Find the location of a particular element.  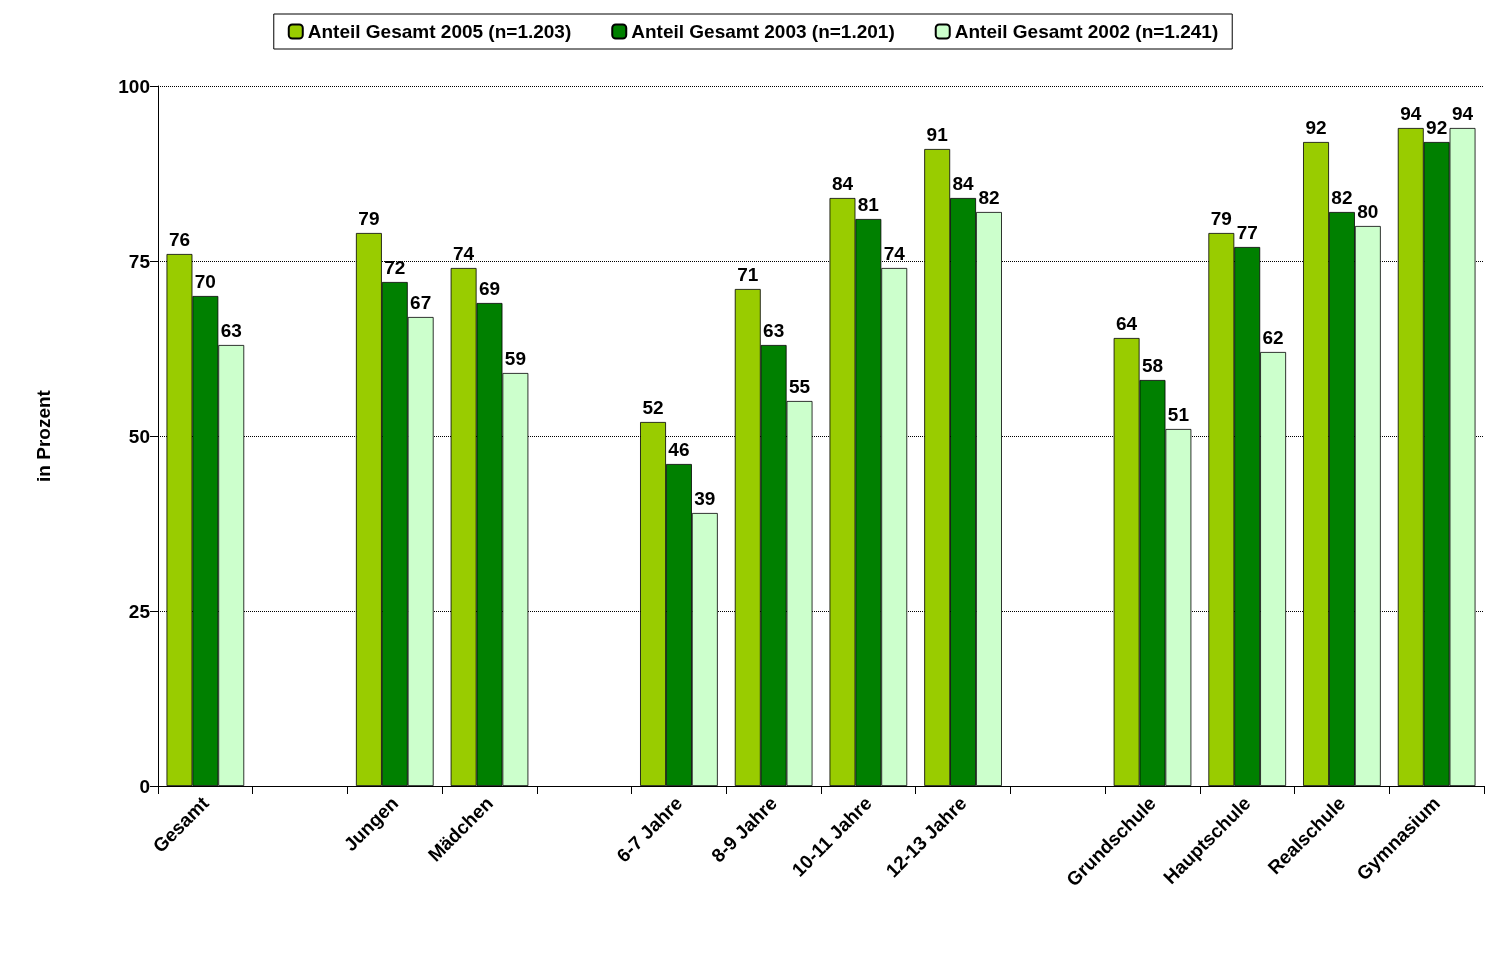

y-tick-label: 0 is located at coordinates (144, 786).